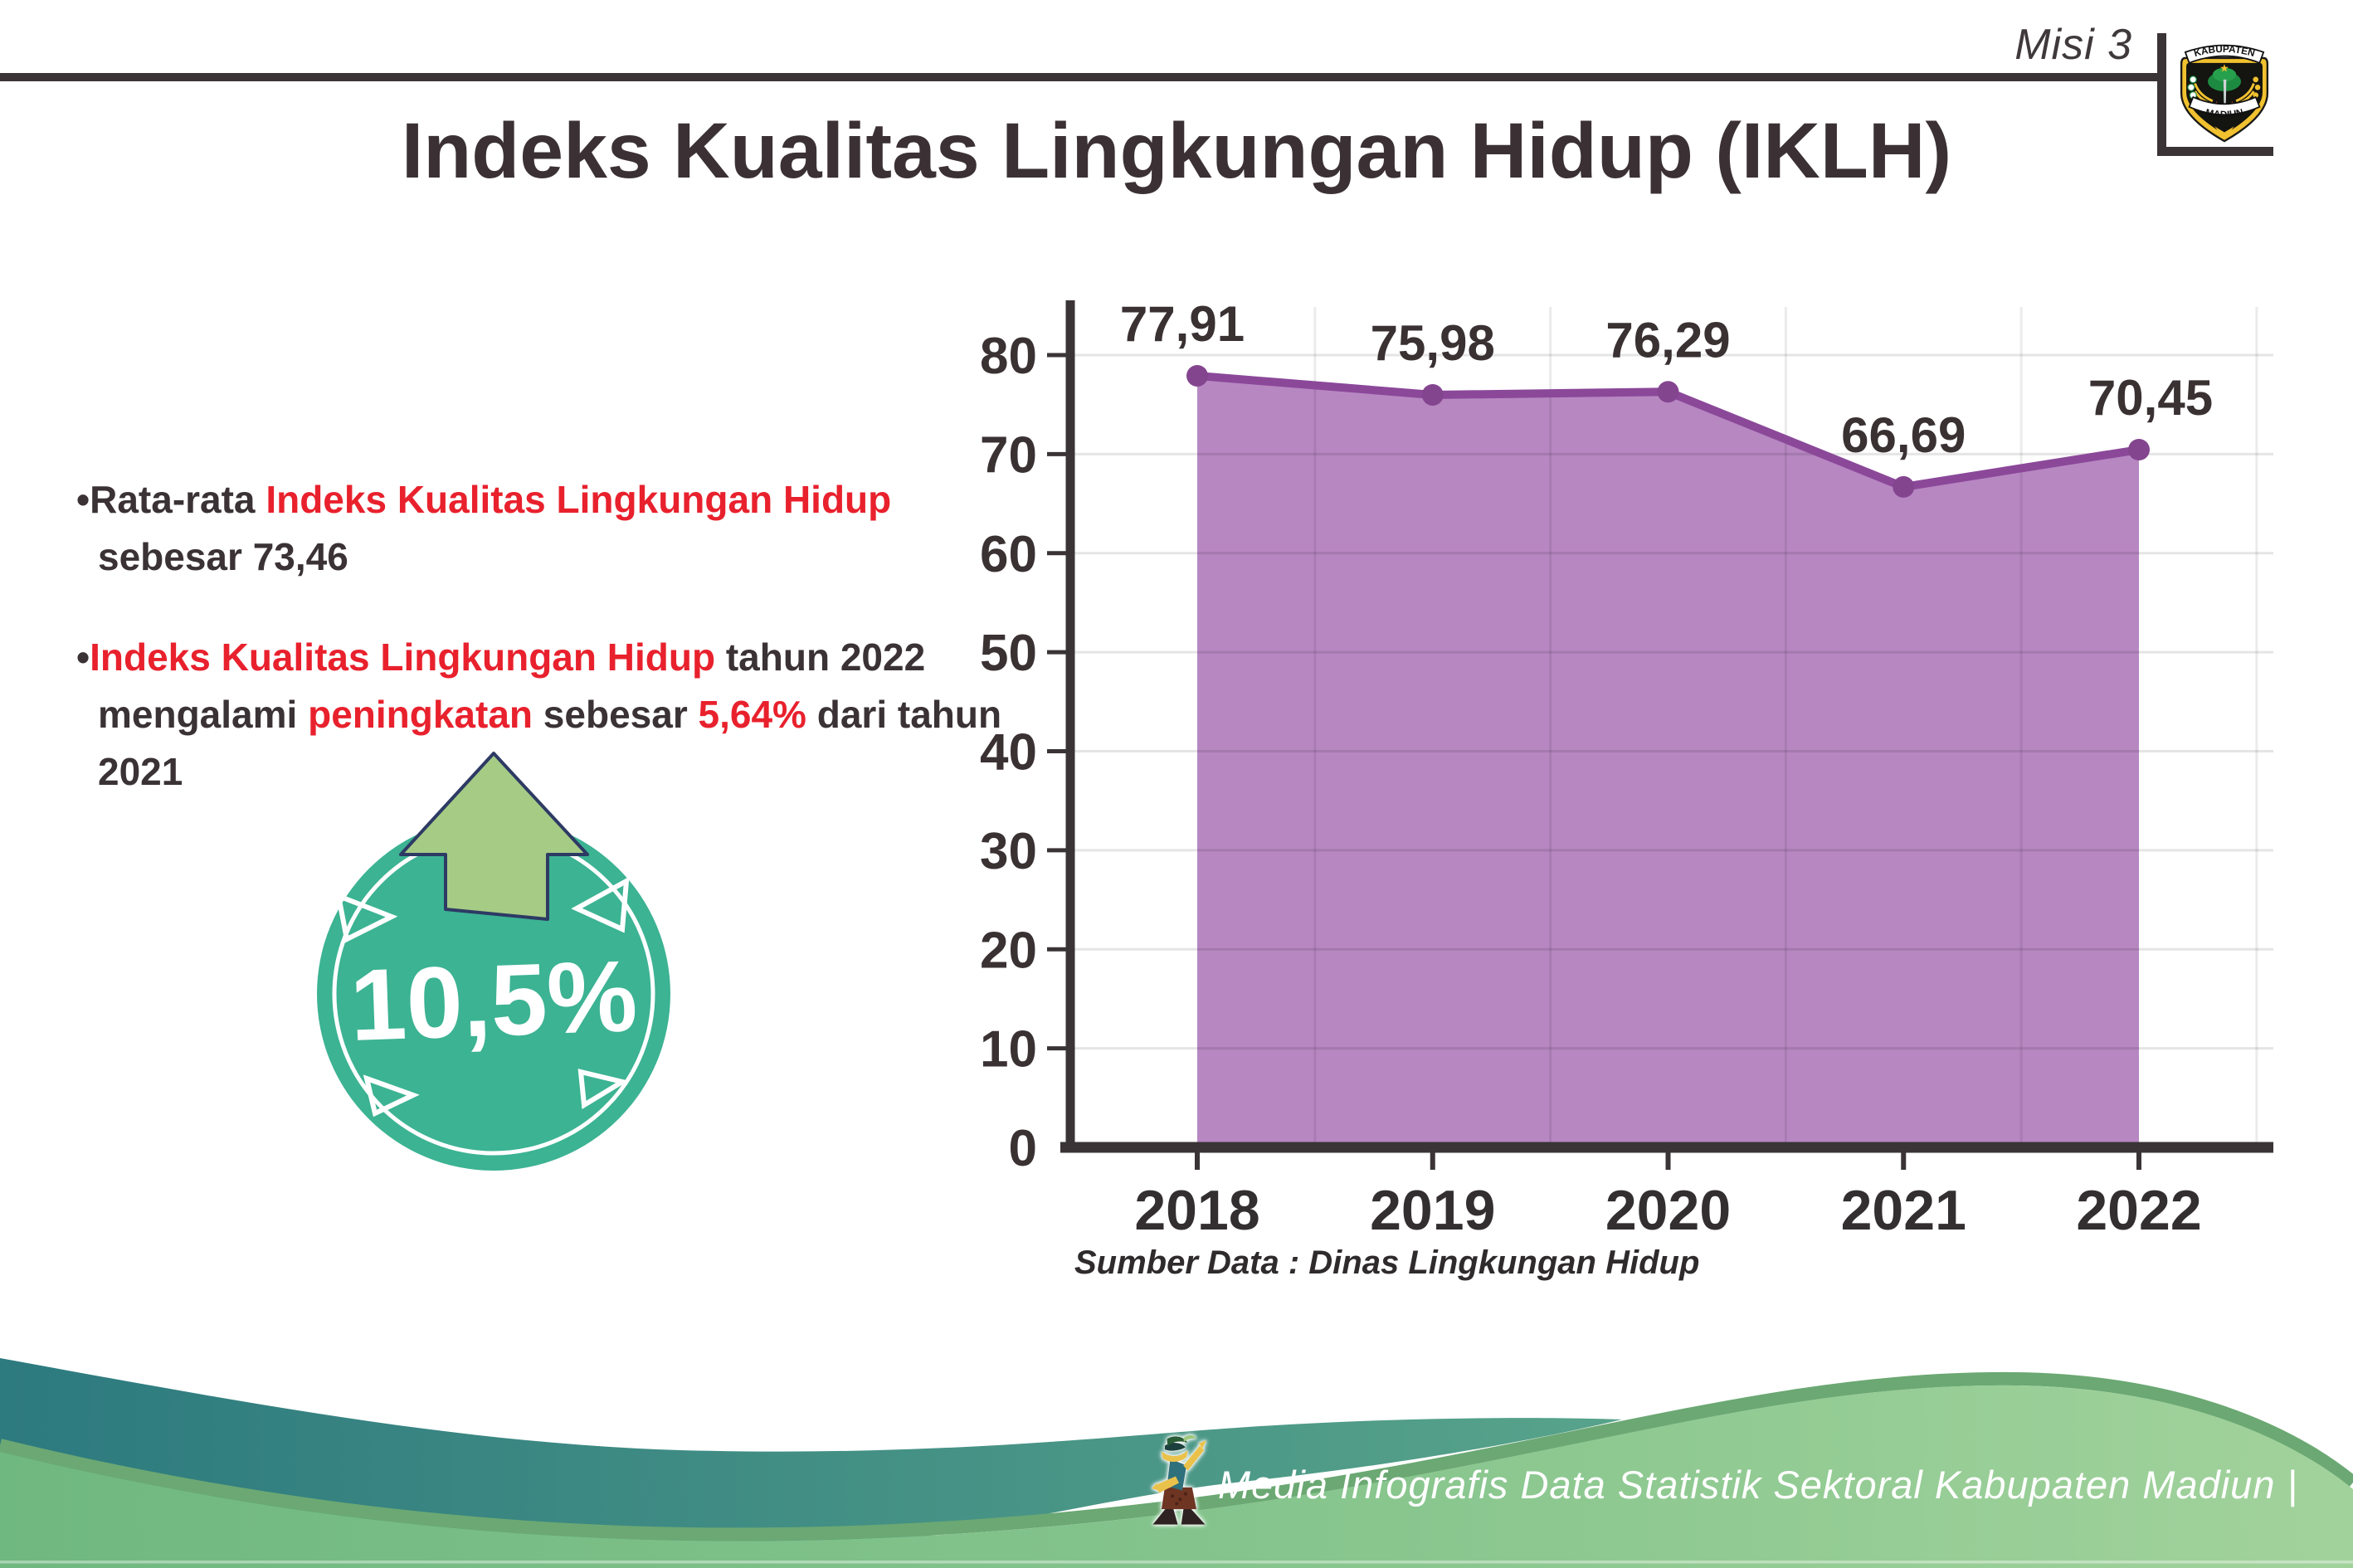 This screenshot has height=1568, width=2353. I want to click on y-tick-label: 0, so click(1023, 1148).